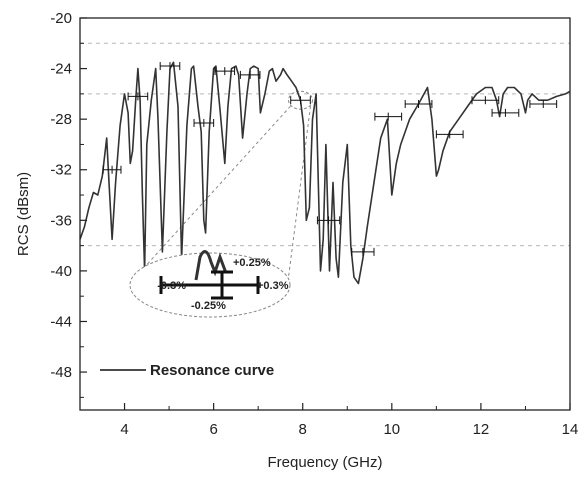 The image size is (587, 477). Describe the element at coordinates (61, 220) in the screenshot. I see `y-tick-label: -36` at that location.